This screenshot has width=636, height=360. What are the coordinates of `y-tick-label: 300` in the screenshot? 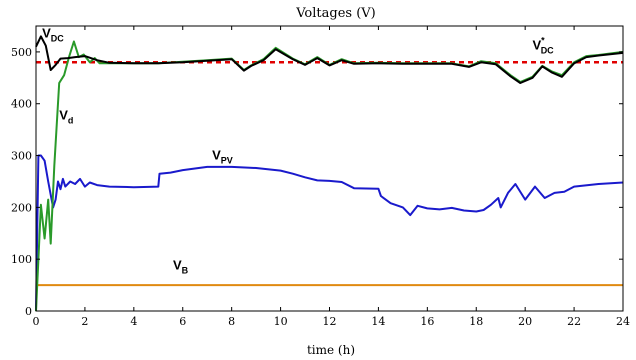 It's located at (21, 156).